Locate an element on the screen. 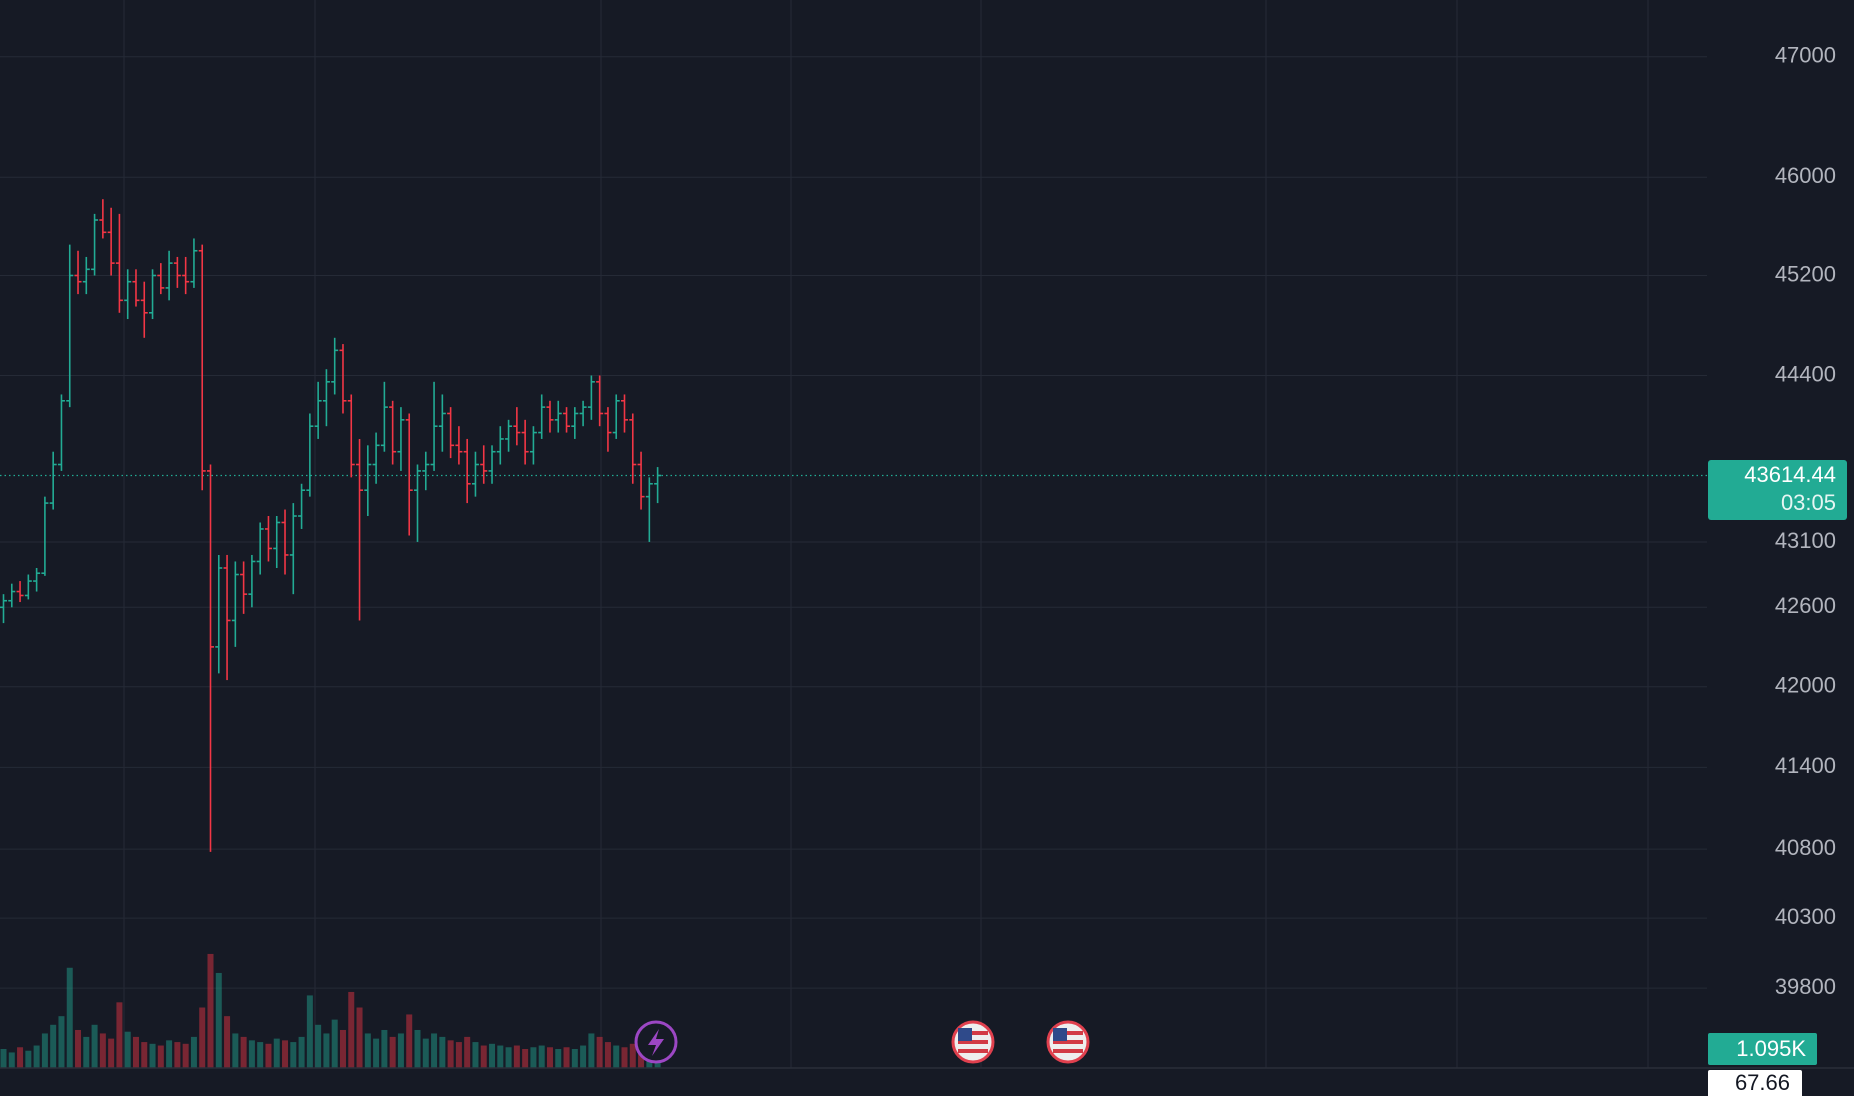 This screenshot has height=1096, width=1854. last-price-box is located at coordinates (1777, 490).